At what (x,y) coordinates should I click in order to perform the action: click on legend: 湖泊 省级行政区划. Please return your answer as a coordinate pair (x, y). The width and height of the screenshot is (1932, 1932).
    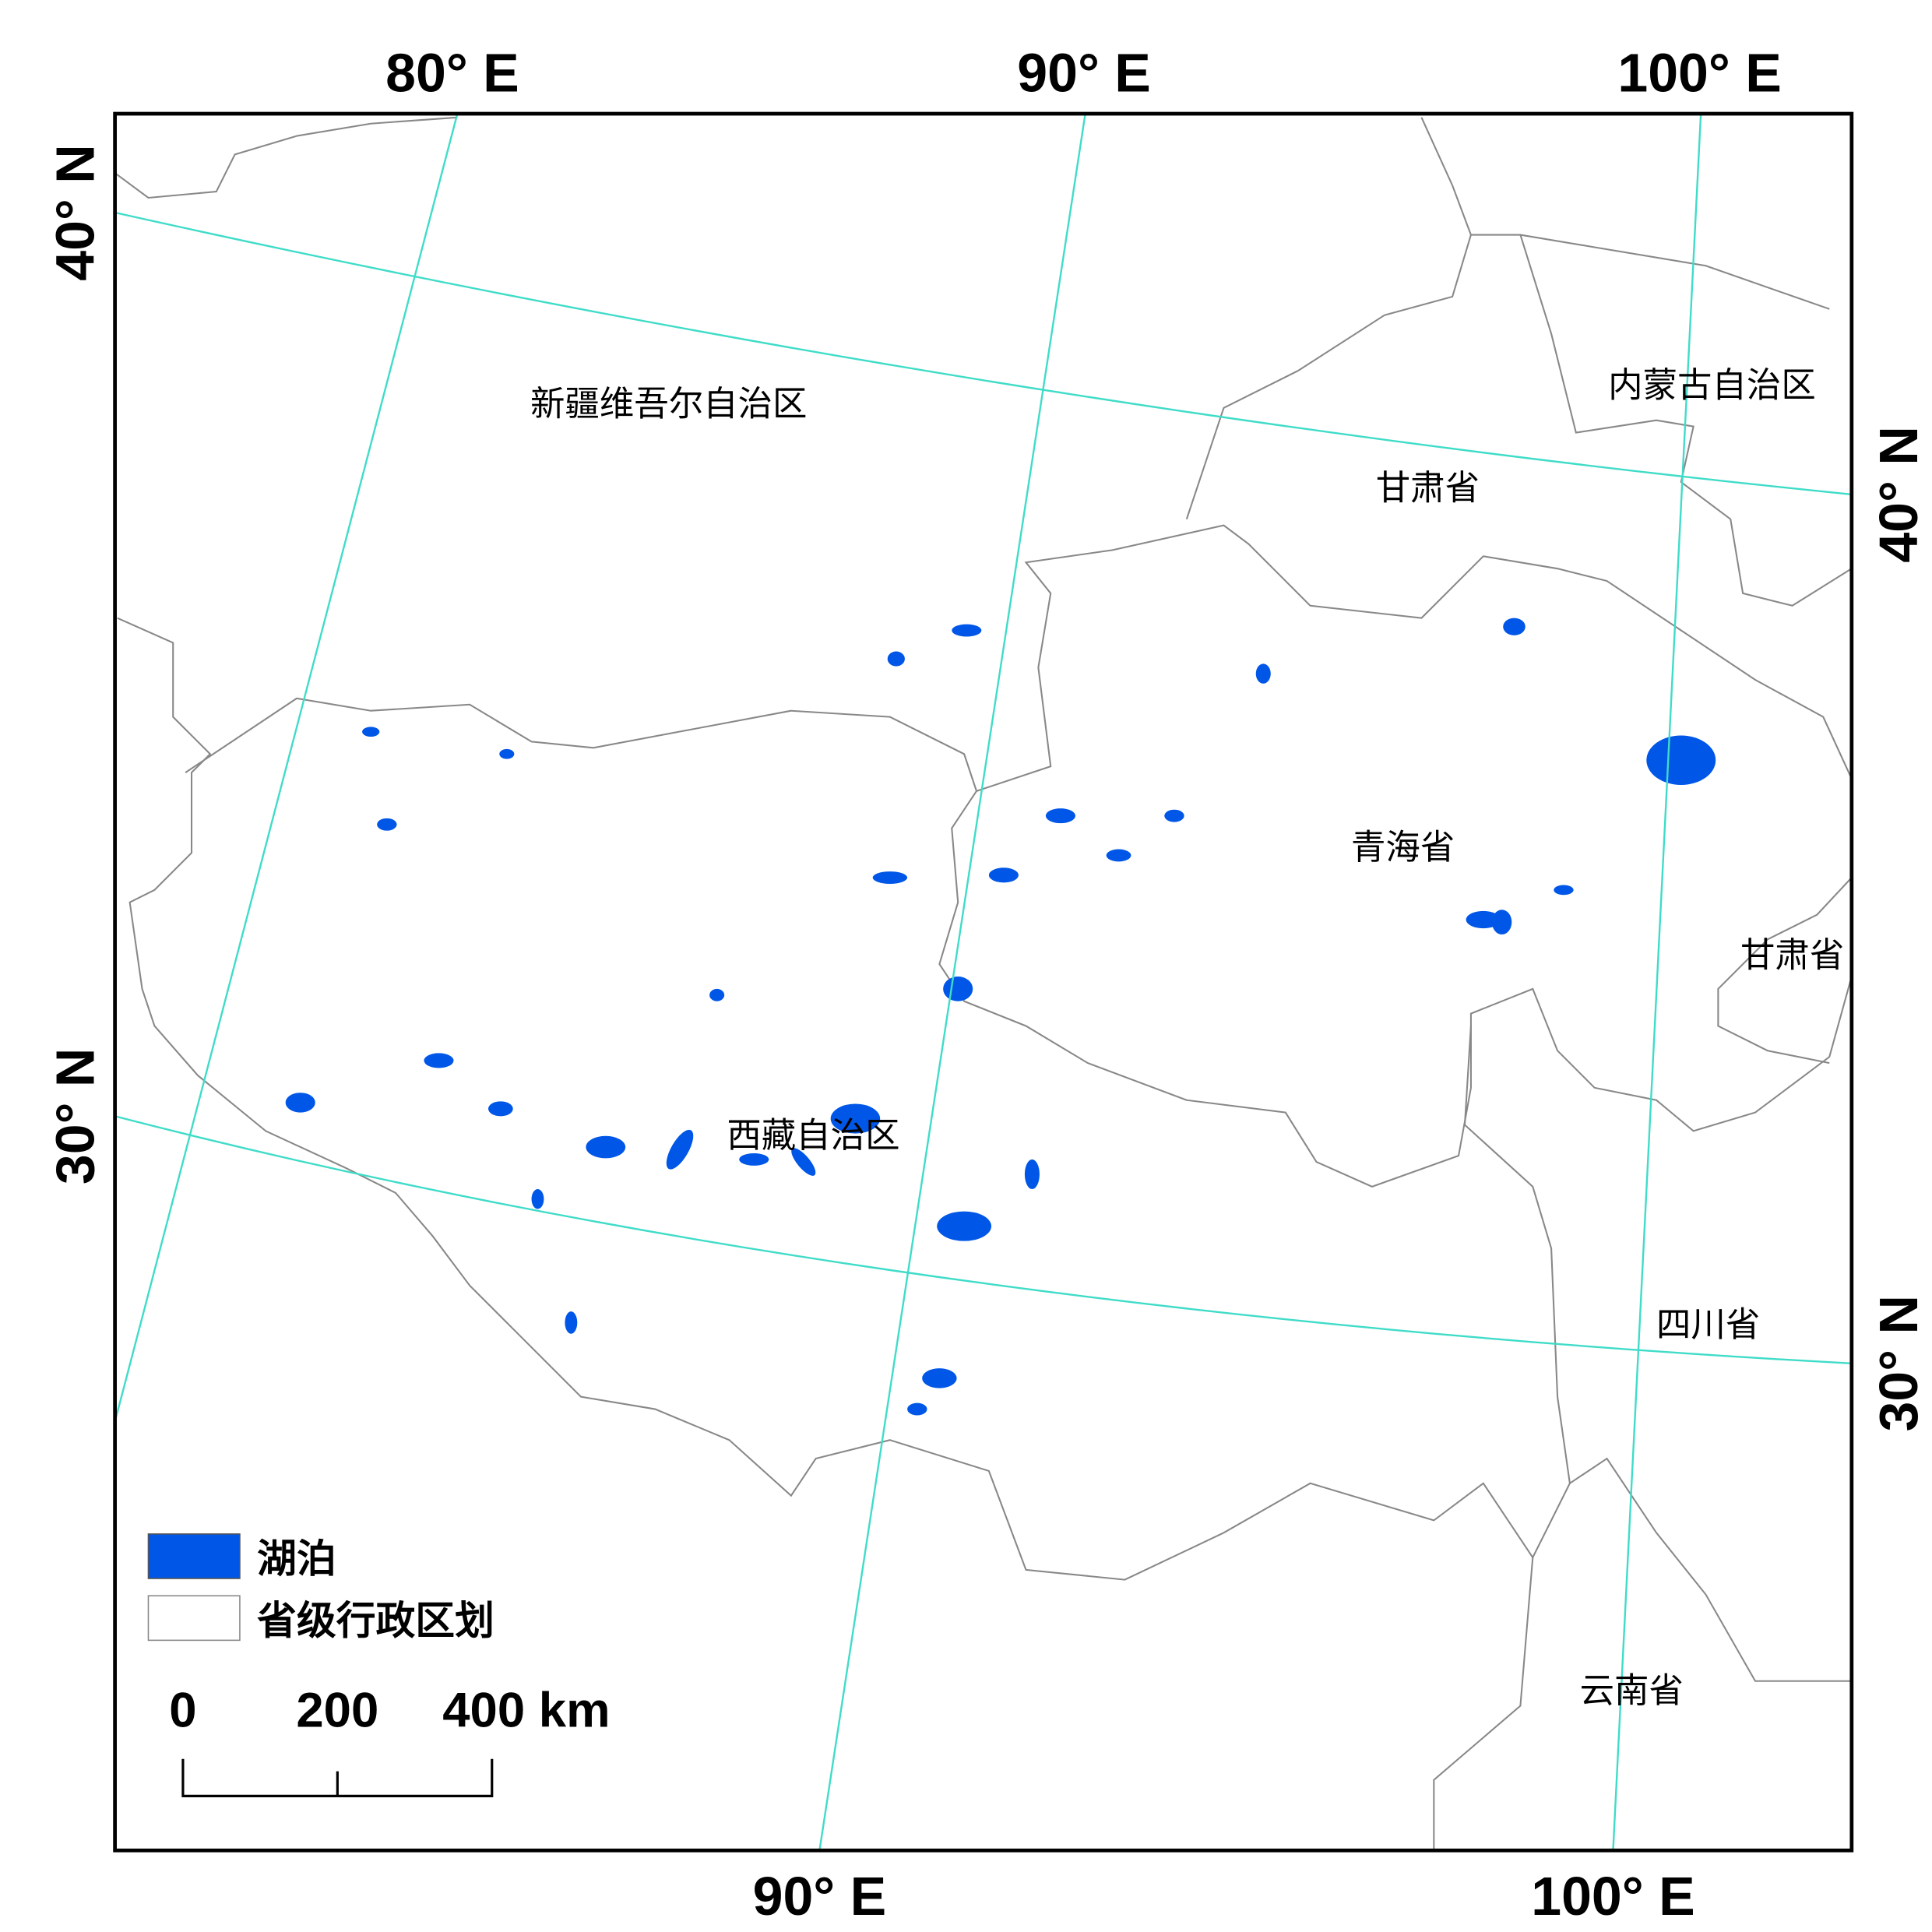
    Looking at the image, I should click on (320, 1588).